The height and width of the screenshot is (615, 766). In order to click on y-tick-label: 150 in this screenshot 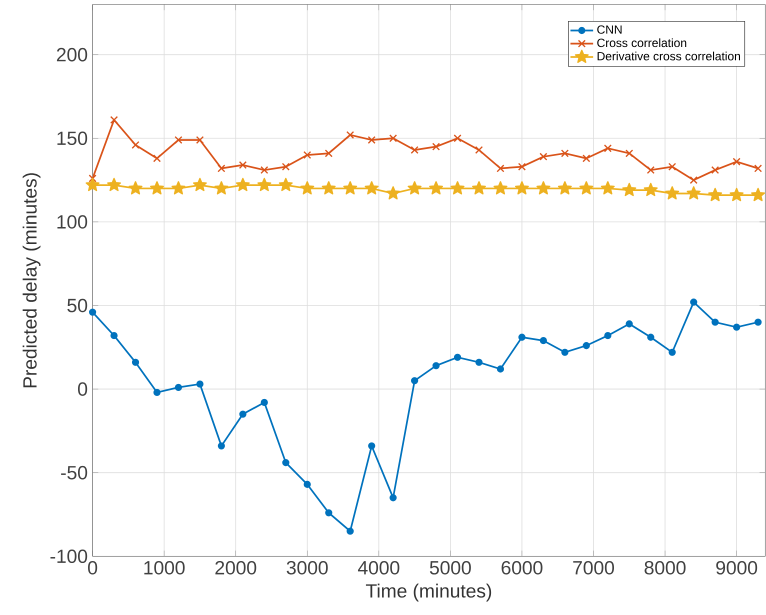, I will do `click(72, 139)`.